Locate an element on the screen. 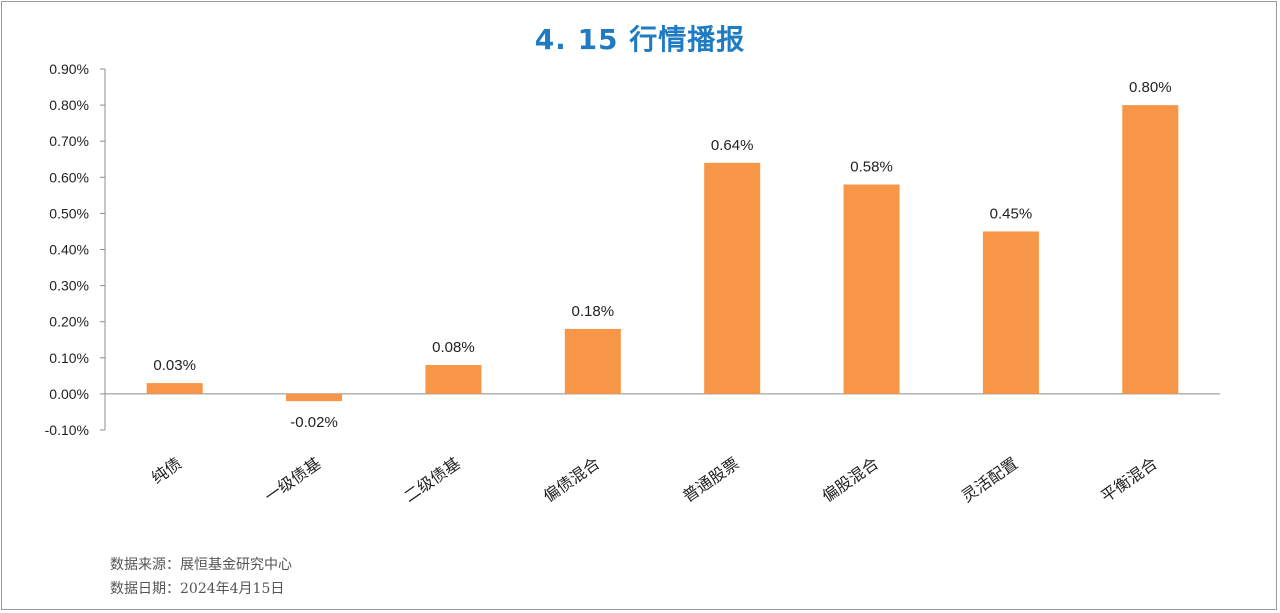 The image size is (1280, 613). y-tick-label: 0.10% is located at coordinates (69, 358).